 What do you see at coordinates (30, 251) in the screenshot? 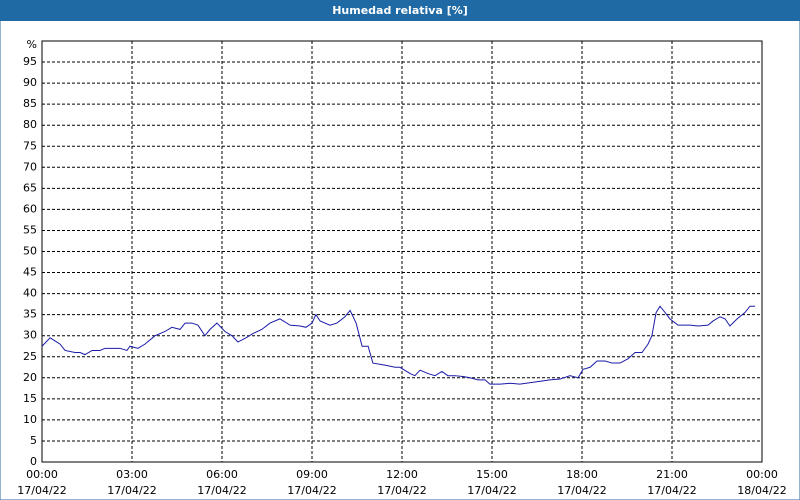
I see `y-tick-label: 50` at bounding box center [30, 251].